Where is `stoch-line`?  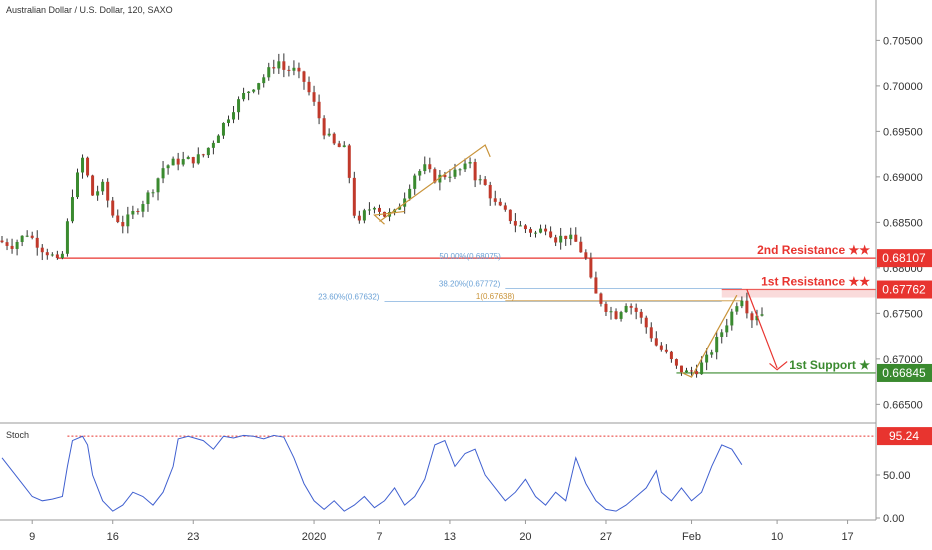
stoch-line is located at coordinates (372, 473).